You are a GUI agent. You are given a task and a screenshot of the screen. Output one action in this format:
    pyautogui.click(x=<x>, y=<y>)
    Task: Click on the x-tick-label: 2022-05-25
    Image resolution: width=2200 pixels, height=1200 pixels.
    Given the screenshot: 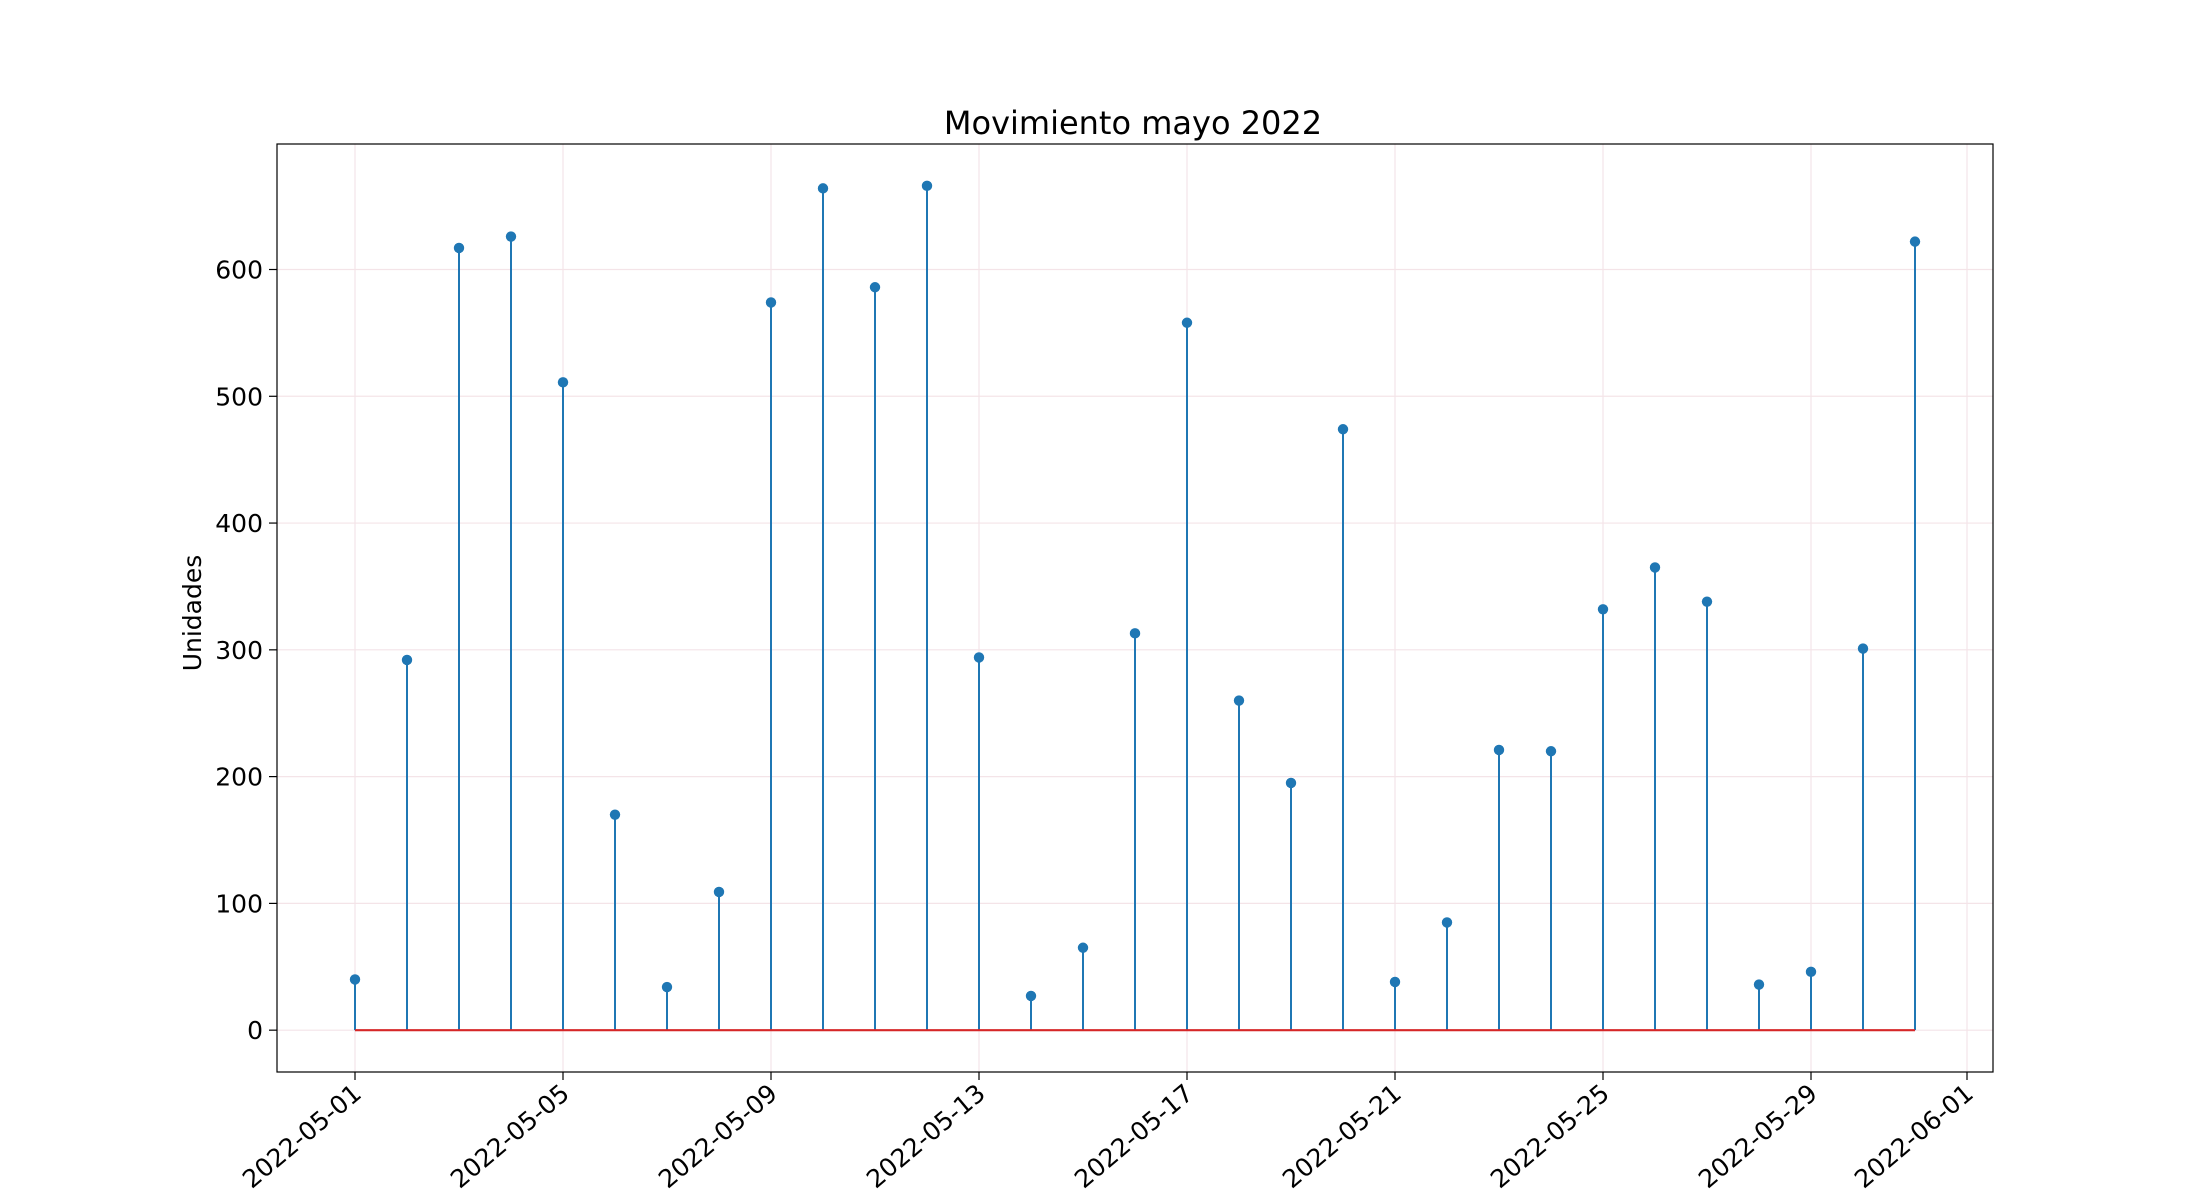 What is the action you would take?
    pyautogui.click(x=1550, y=1136)
    